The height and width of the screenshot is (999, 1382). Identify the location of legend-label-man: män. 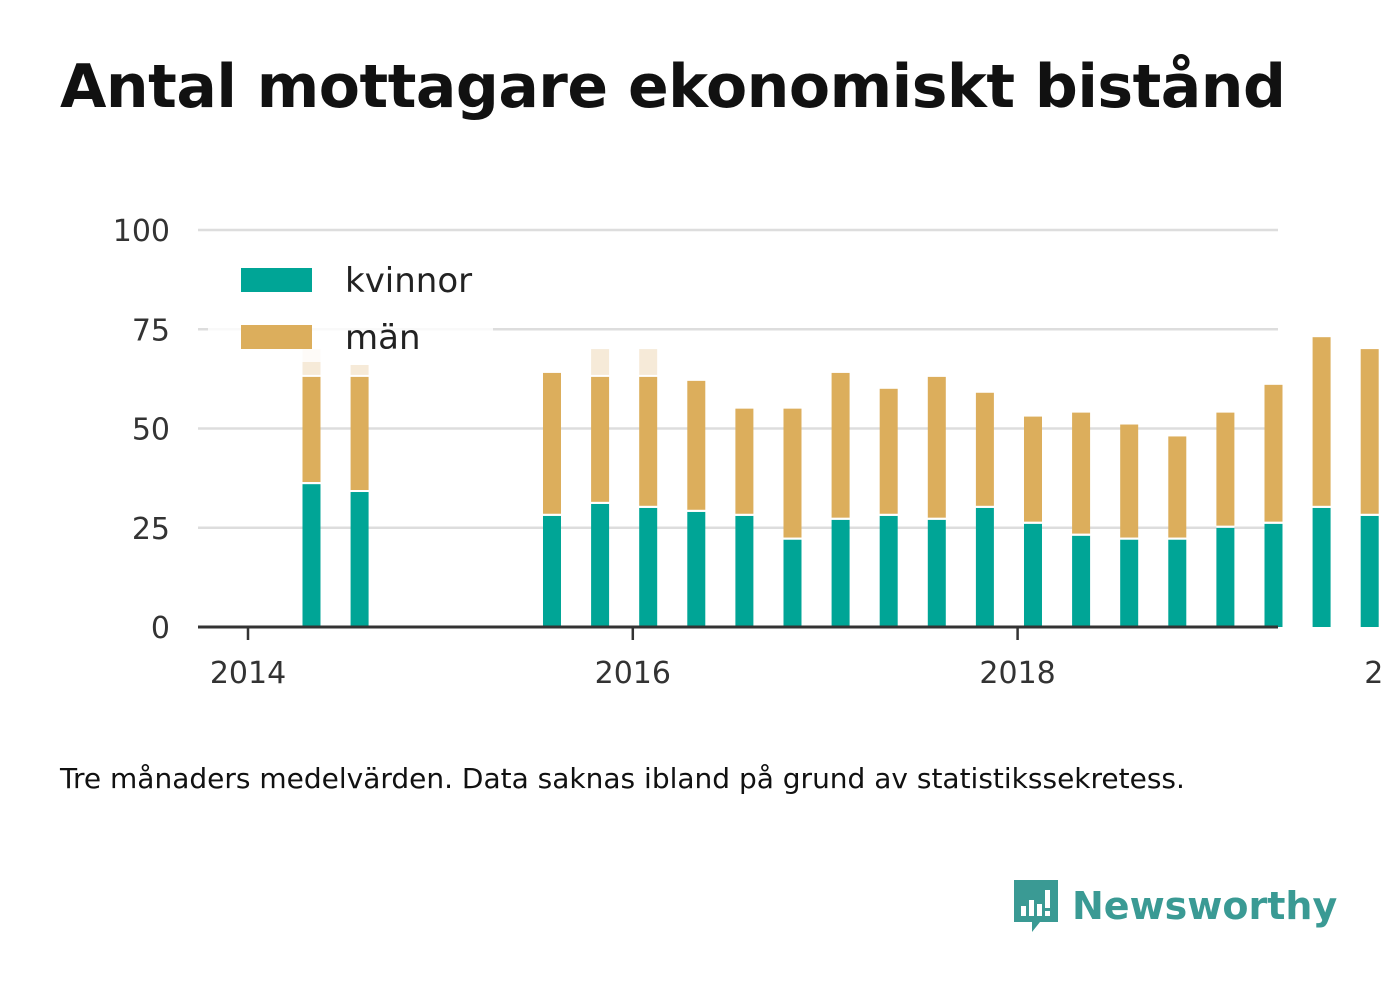
(383, 338).